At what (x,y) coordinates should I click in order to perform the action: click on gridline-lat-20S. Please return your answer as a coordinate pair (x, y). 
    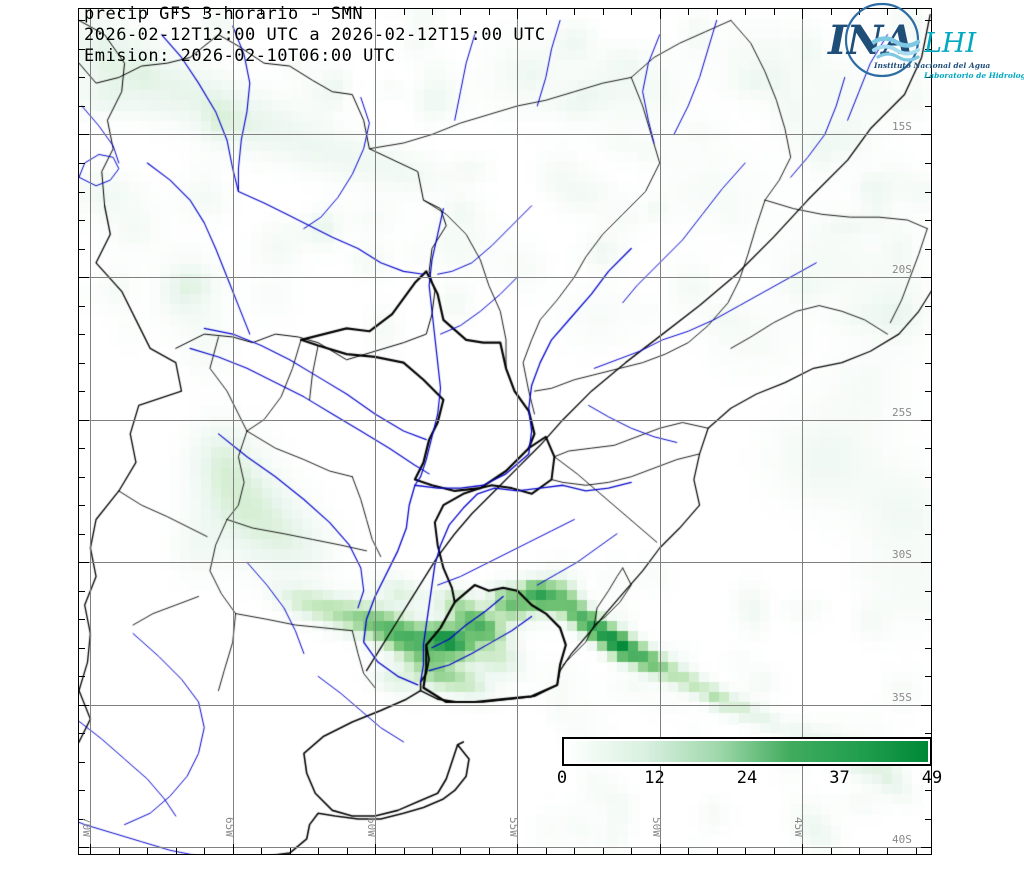
    Looking at the image, I should click on (505, 278).